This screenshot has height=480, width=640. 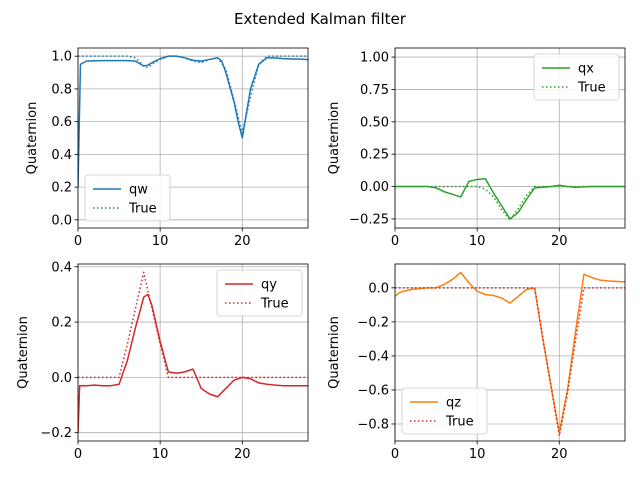 What do you see at coordinates (374, 187) in the screenshot?
I see `y-tick-label: 0.00` at bounding box center [374, 187].